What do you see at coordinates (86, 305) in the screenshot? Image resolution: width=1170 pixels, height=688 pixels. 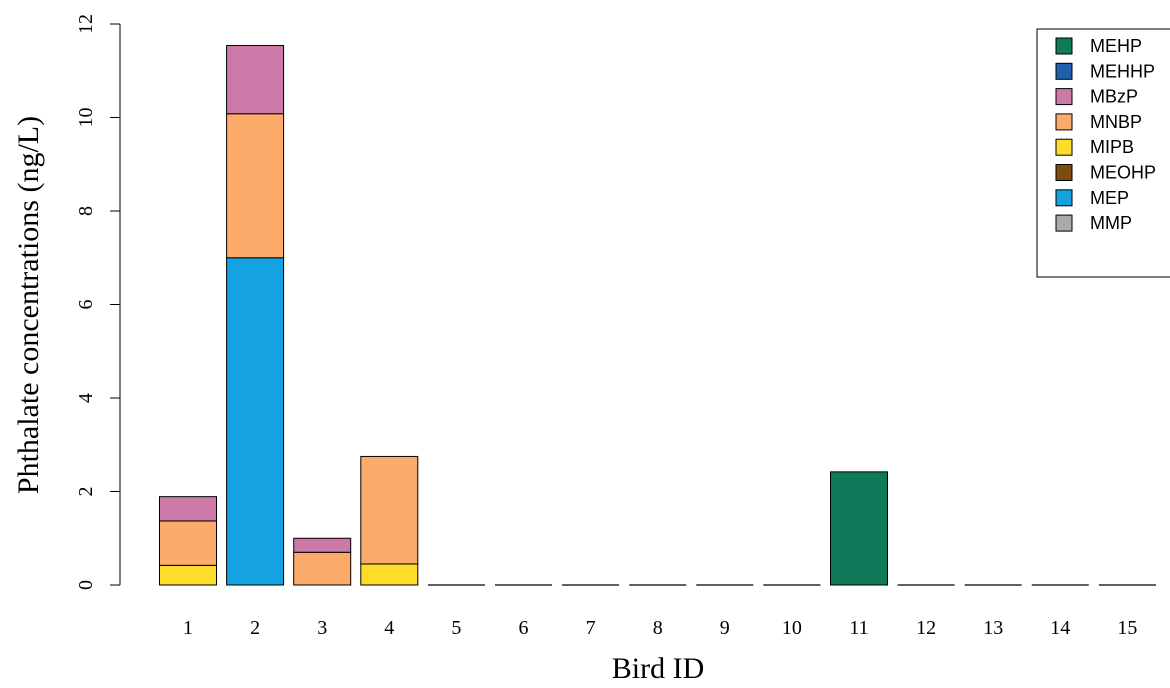 I see `y-tick-label: 6` at bounding box center [86, 305].